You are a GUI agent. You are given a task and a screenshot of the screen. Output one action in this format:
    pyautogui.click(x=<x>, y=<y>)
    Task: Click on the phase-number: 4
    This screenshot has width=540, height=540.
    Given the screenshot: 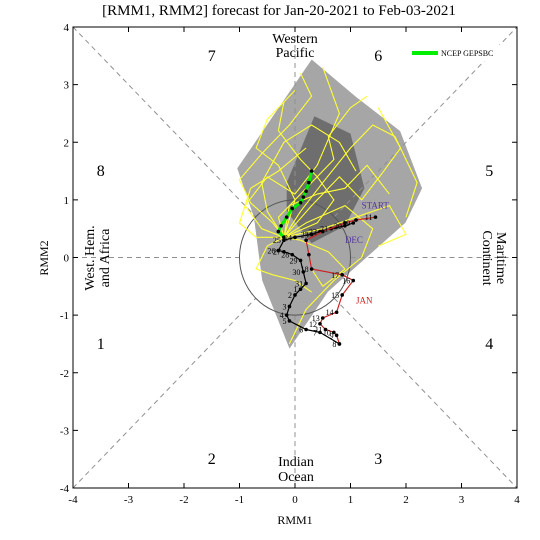 What is the action you would take?
    pyautogui.click(x=489, y=344)
    